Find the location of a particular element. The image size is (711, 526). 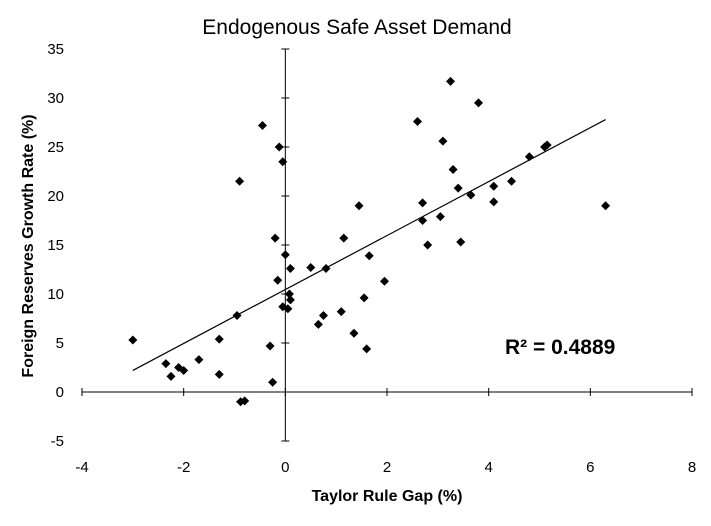

r-squared-annotation: R² = 0.4889 is located at coordinates (560, 347).